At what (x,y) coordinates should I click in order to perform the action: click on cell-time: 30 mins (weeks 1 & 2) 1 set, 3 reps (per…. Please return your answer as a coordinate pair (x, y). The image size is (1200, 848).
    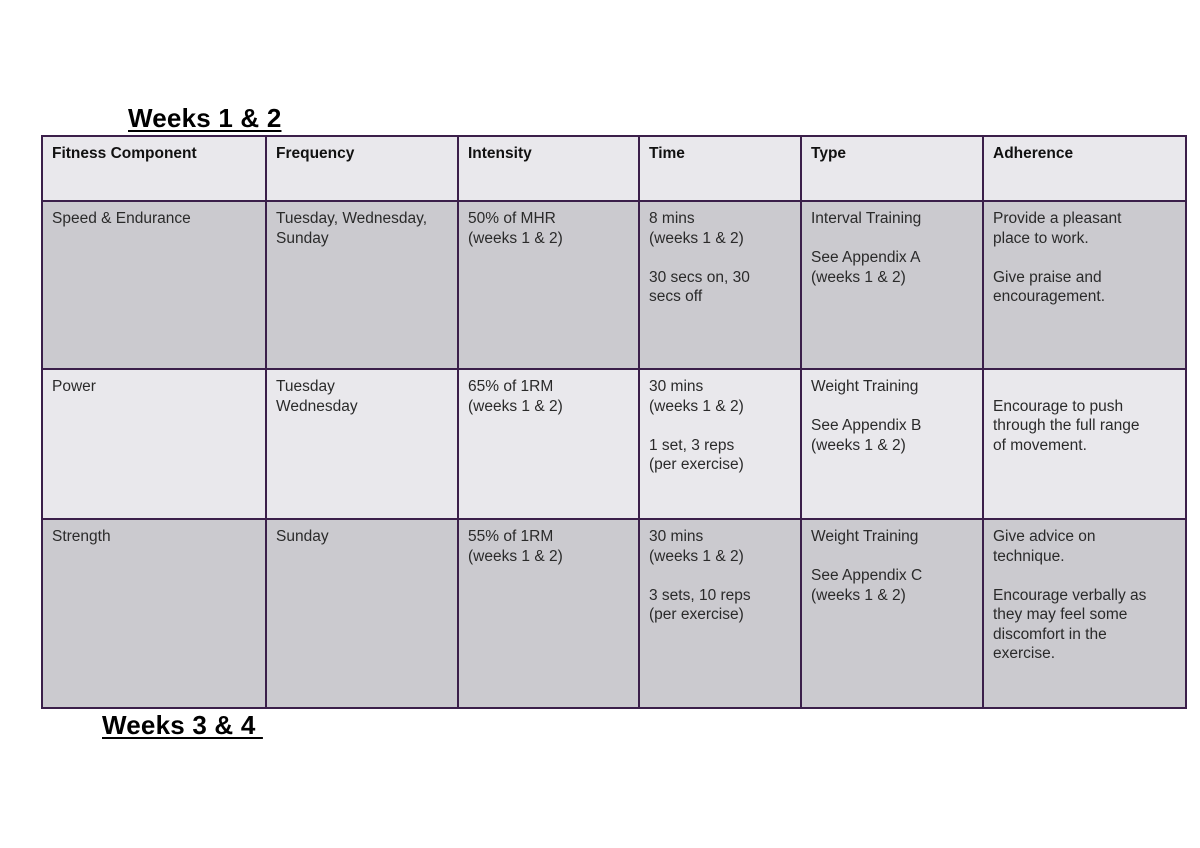
    Looking at the image, I should click on (720, 444).